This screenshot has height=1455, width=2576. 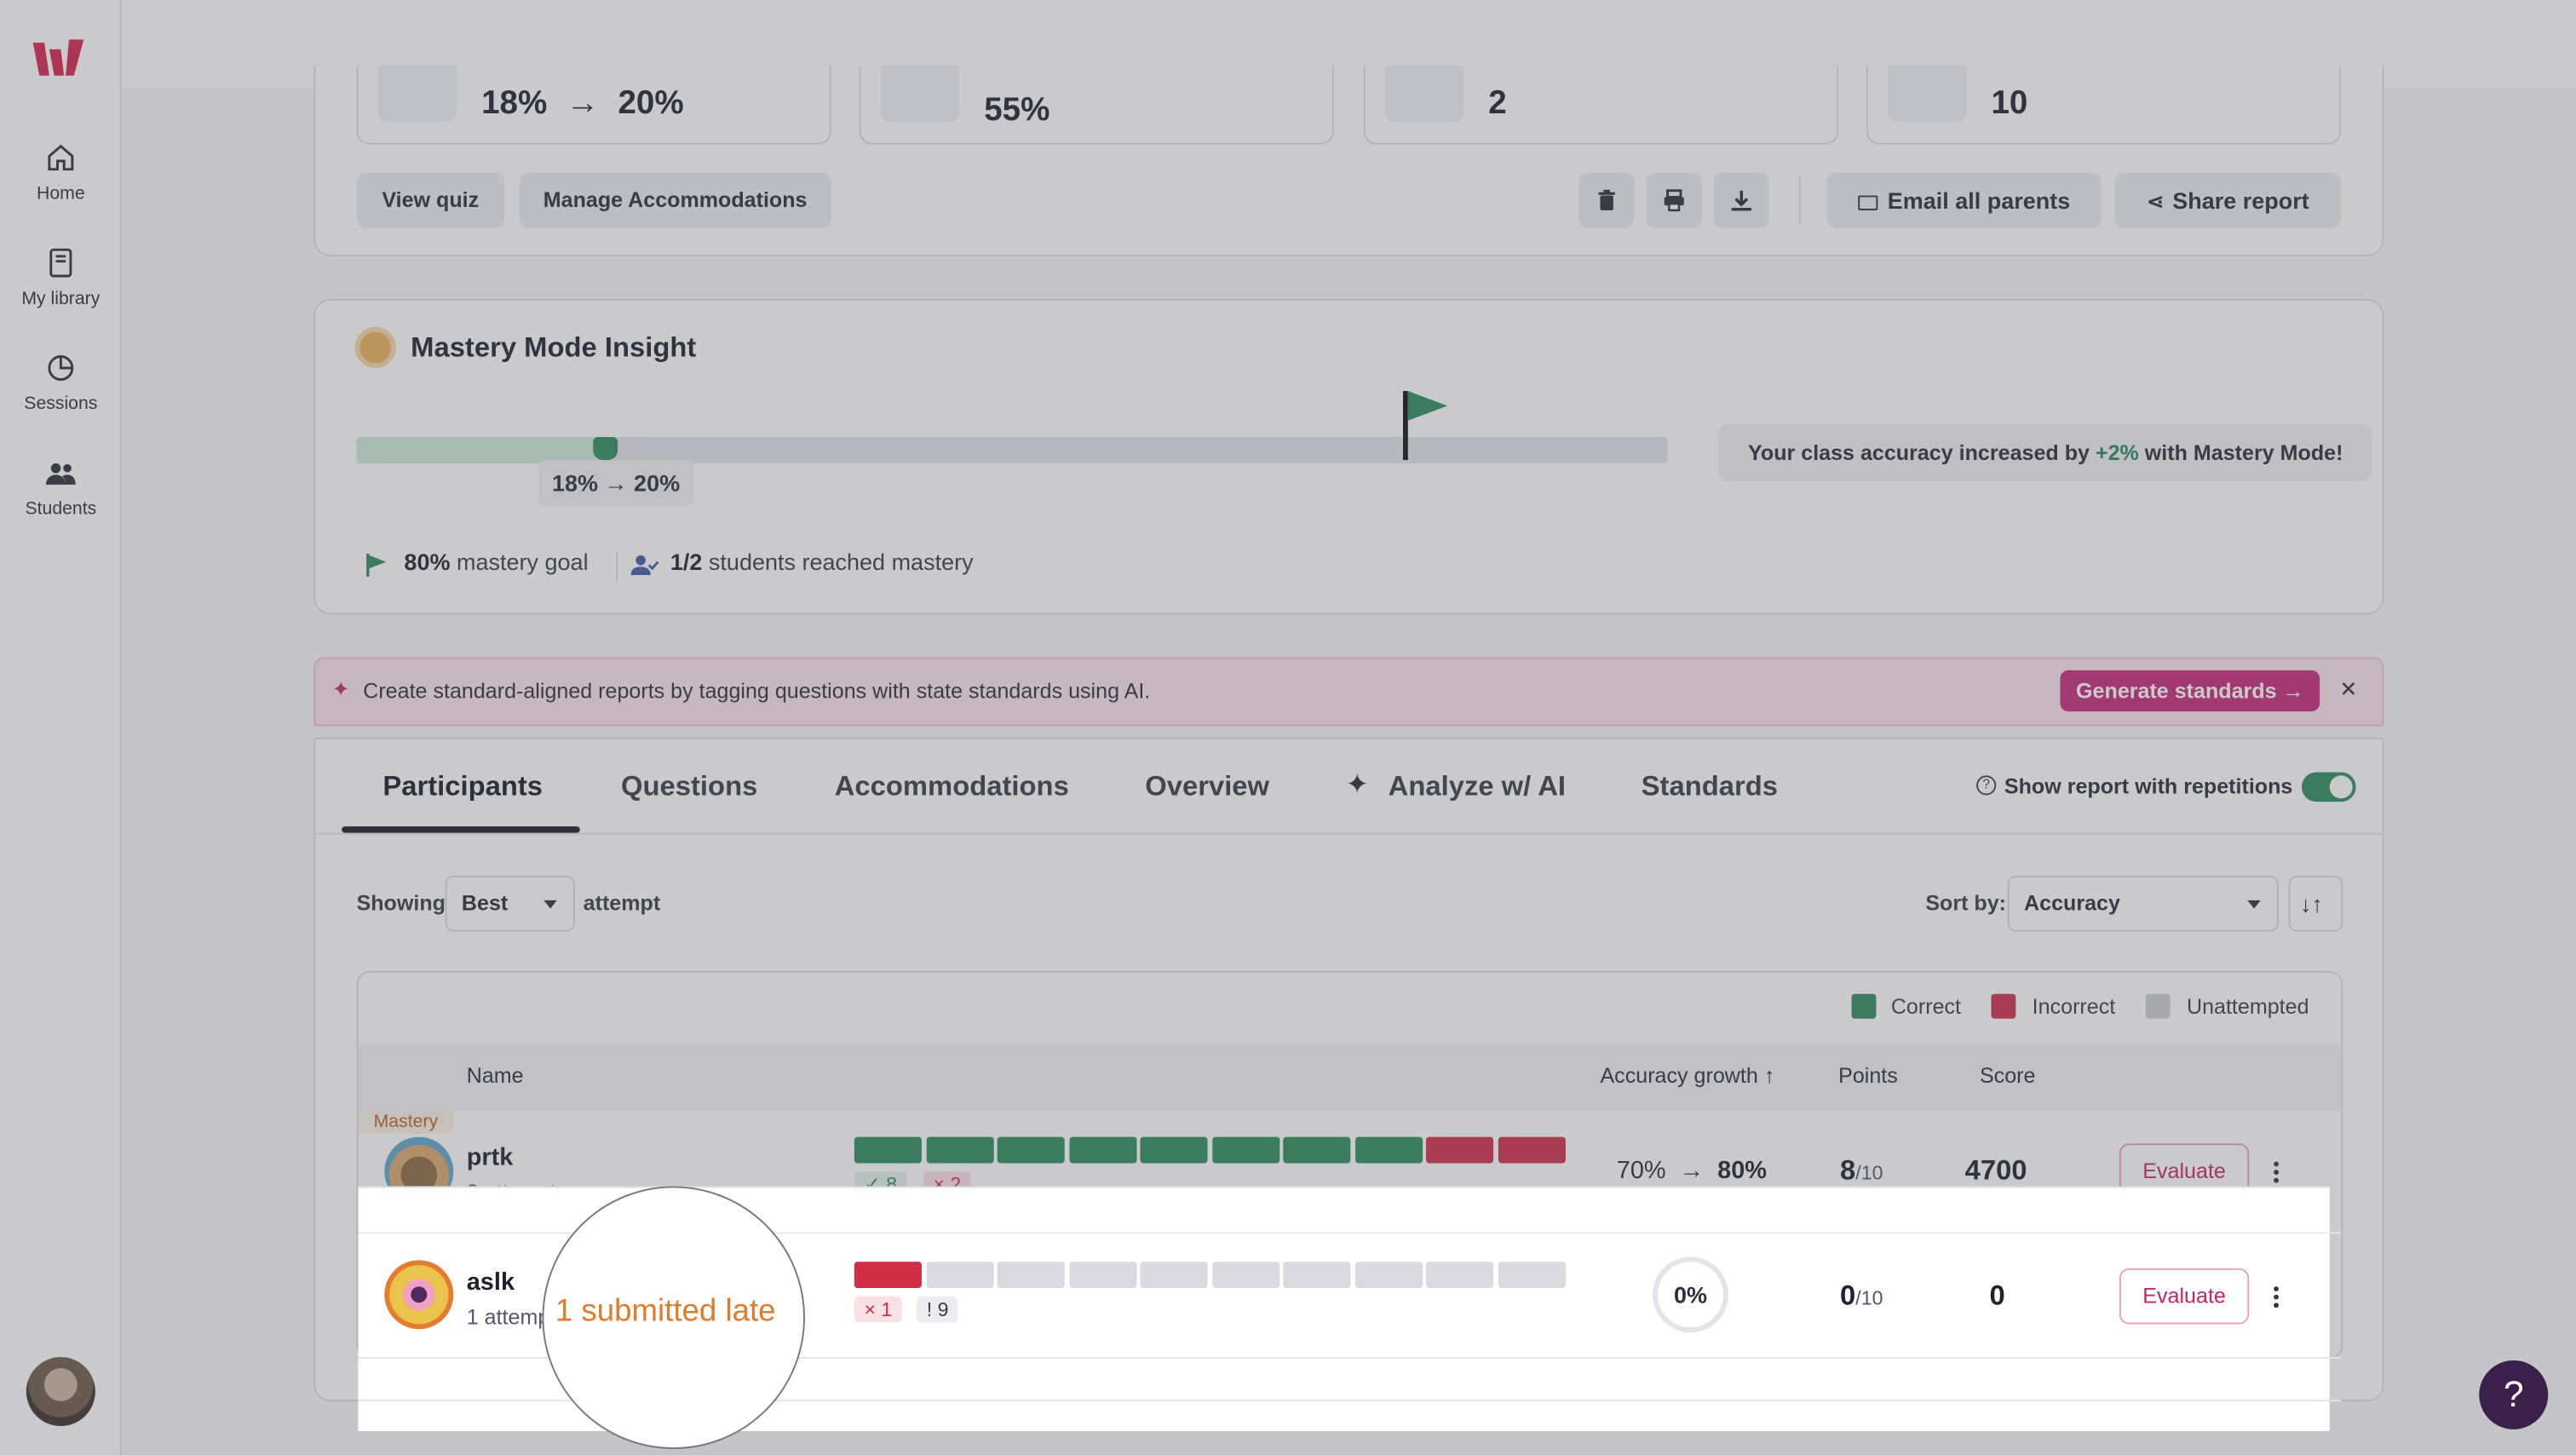 I want to click on sidebar-item-library: My library, so click(x=61, y=277).